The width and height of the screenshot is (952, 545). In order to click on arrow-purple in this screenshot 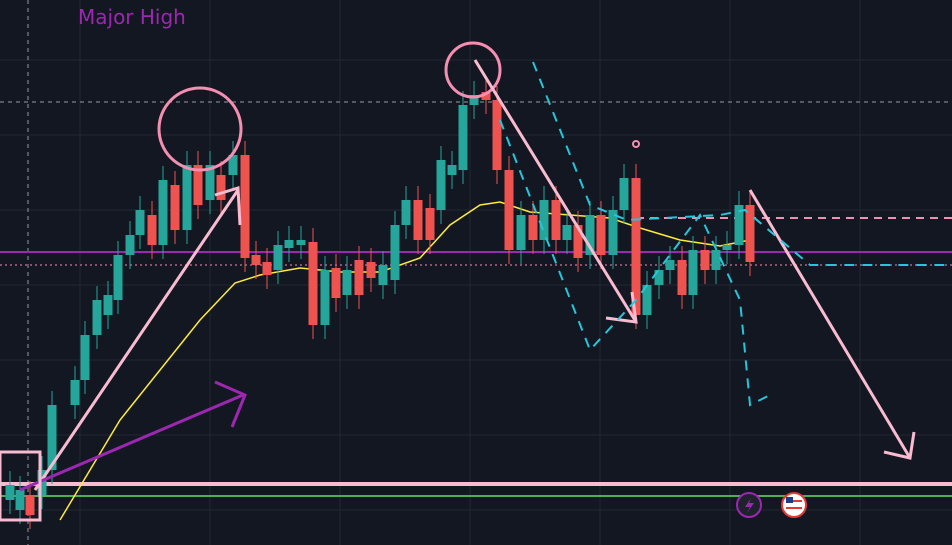, I will do `click(131, 442)`.